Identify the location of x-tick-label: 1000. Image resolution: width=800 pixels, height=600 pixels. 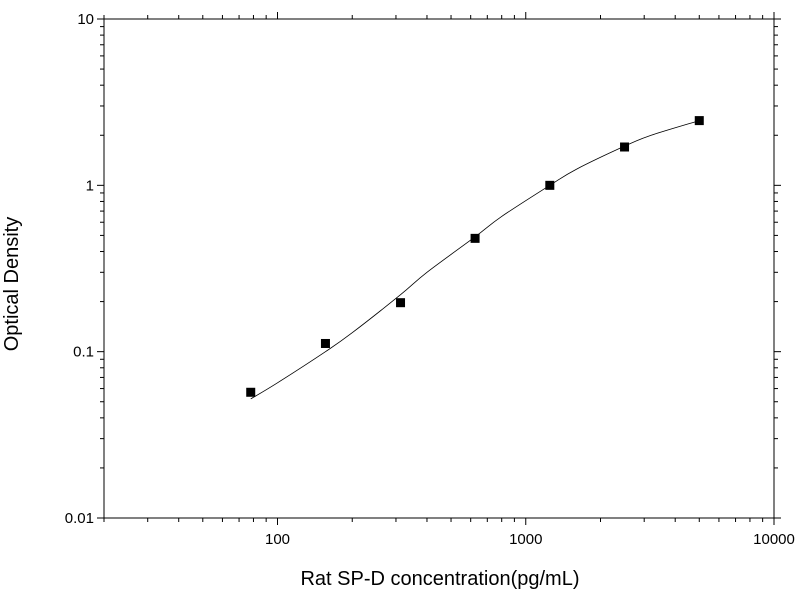
(525, 539).